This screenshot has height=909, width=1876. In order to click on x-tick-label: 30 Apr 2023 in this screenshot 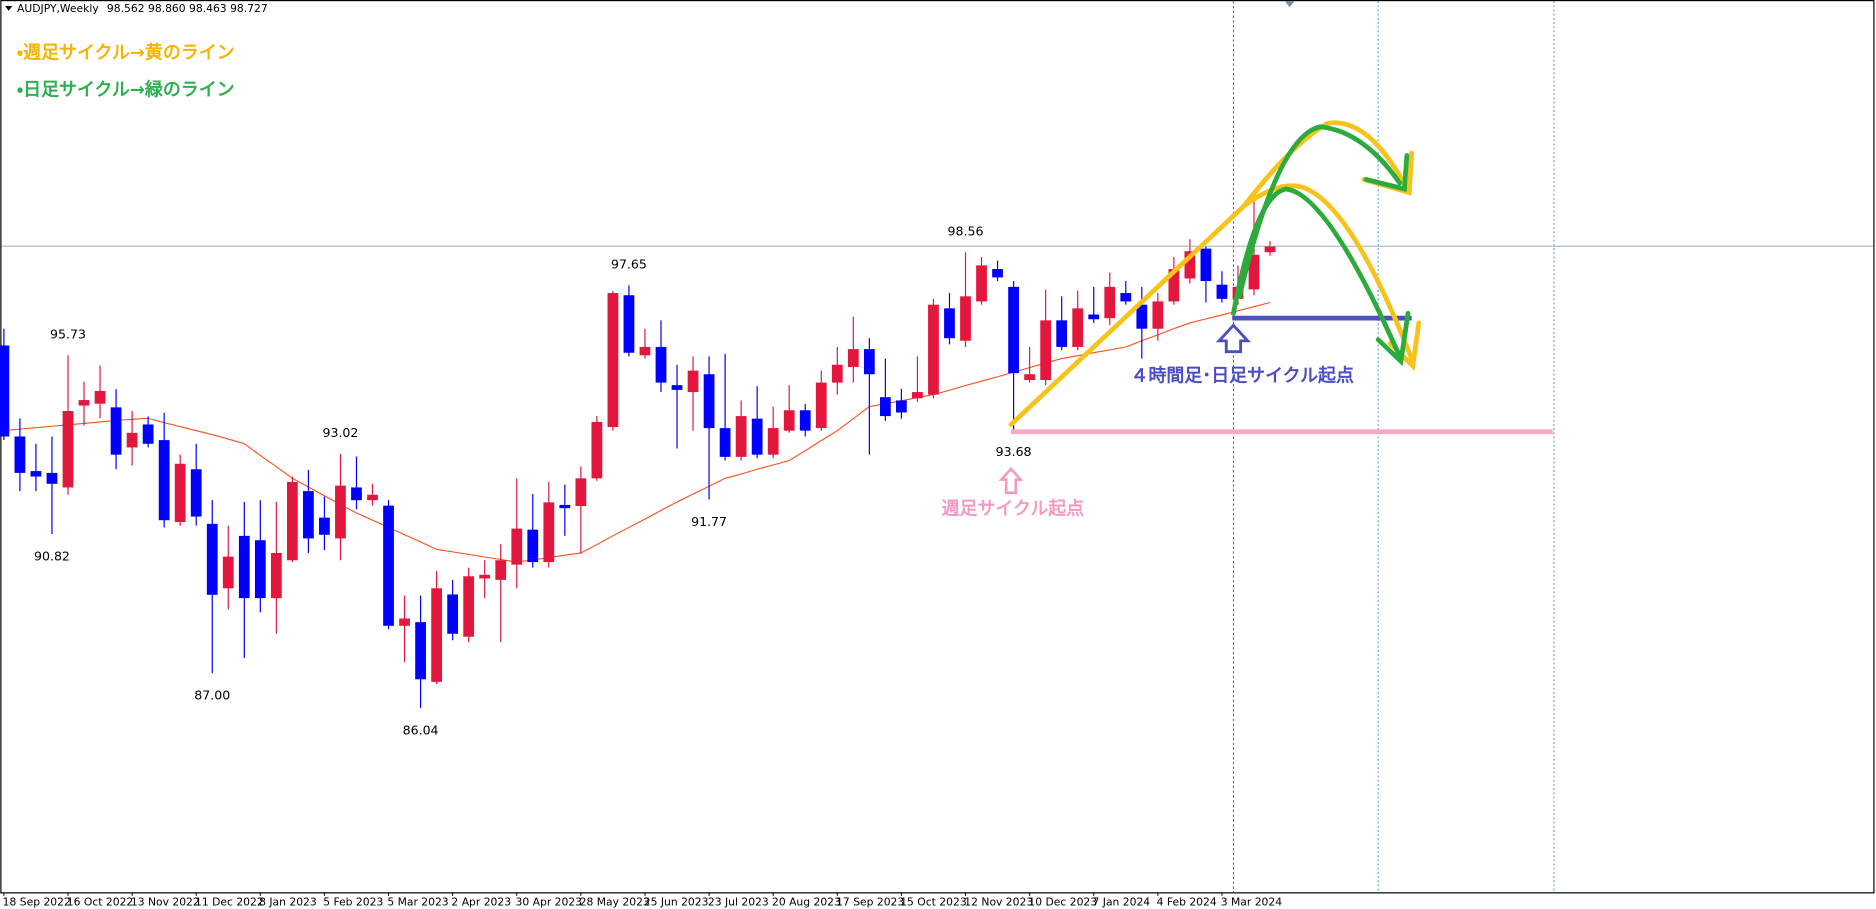, I will do `click(549, 901)`.